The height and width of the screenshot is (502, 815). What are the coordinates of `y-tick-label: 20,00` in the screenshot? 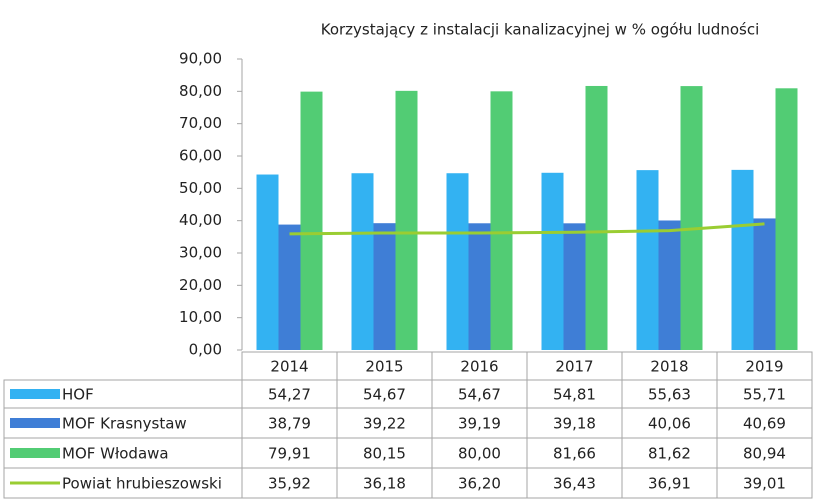 It's located at (200, 285).